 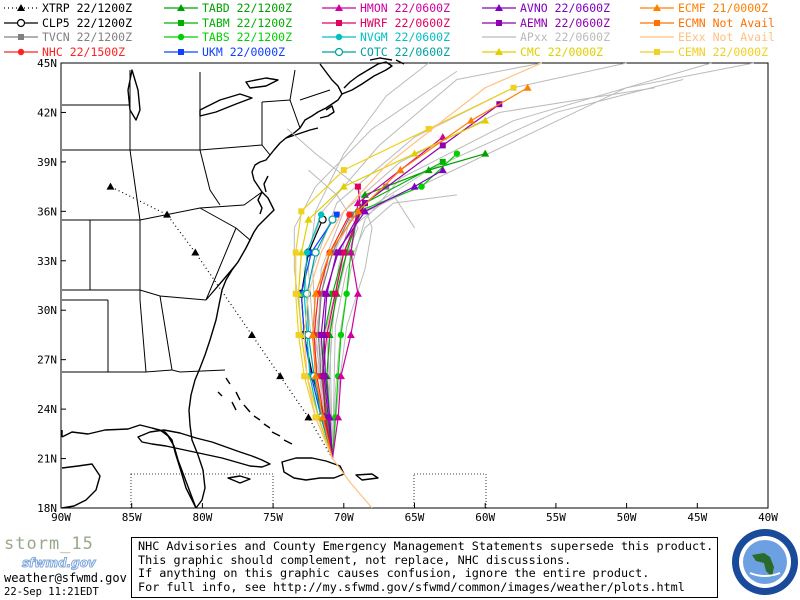 What do you see at coordinates (313, 469) in the screenshot?
I see `hispaniola` at bounding box center [313, 469].